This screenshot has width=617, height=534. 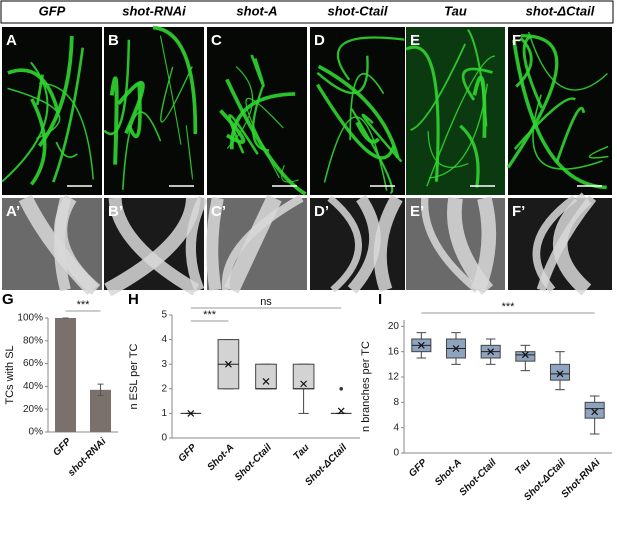 What do you see at coordinates (113, 40) in the screenshot?
I see `panel-letter: B` at bounding box center [113, 40].